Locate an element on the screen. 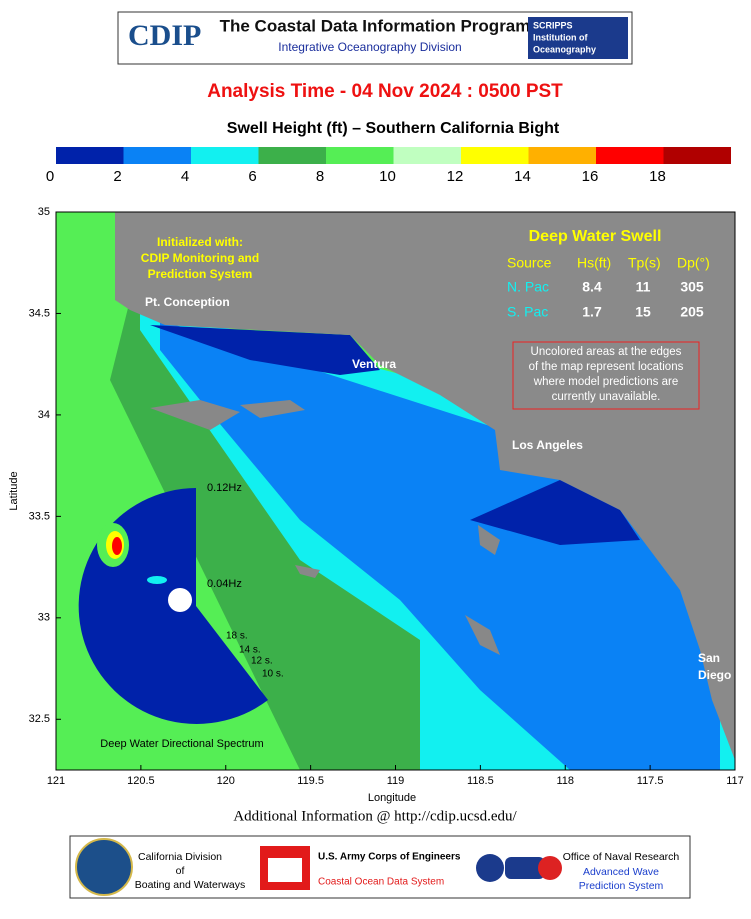 This screenshot has height=919, width=751. x-tick-label: 118 is located at coordinates (565, 781).